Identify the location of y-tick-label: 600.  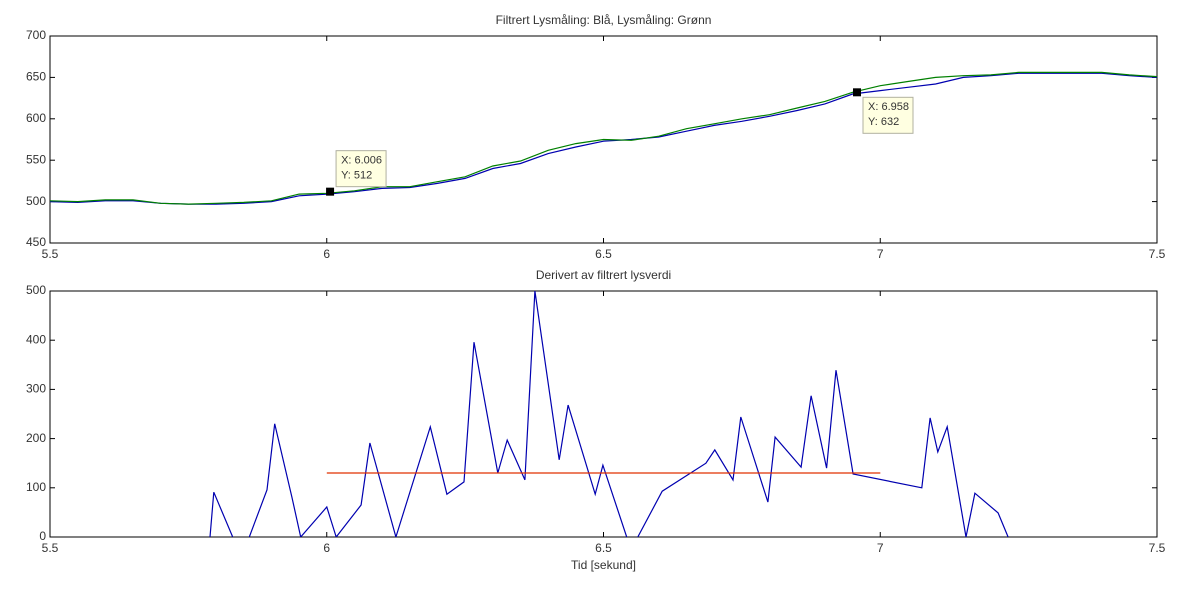
(36, 118).